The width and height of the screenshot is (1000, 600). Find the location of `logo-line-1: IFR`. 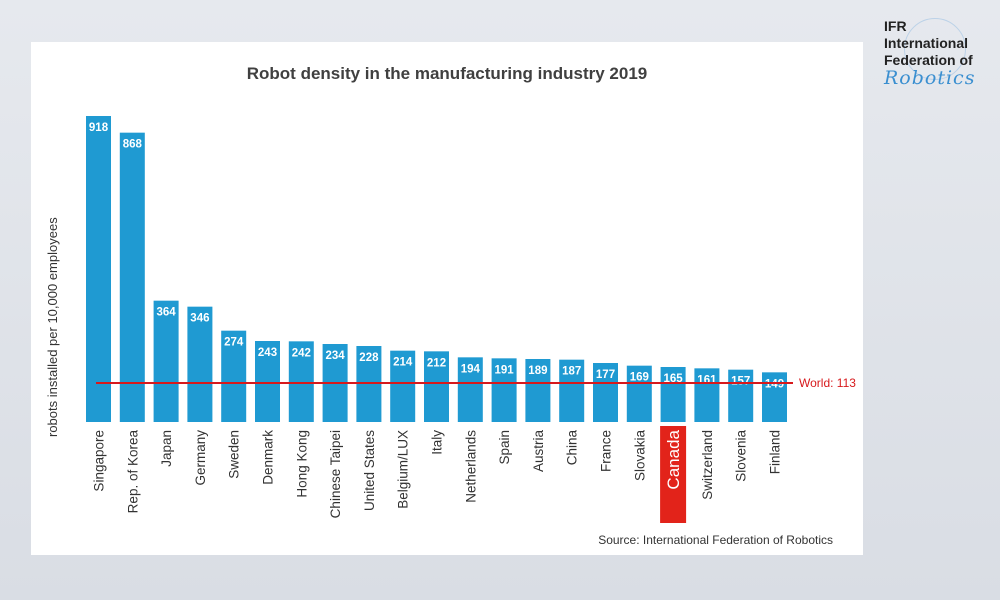

logo-line-1: IFR is located at coordinates (895, 26).